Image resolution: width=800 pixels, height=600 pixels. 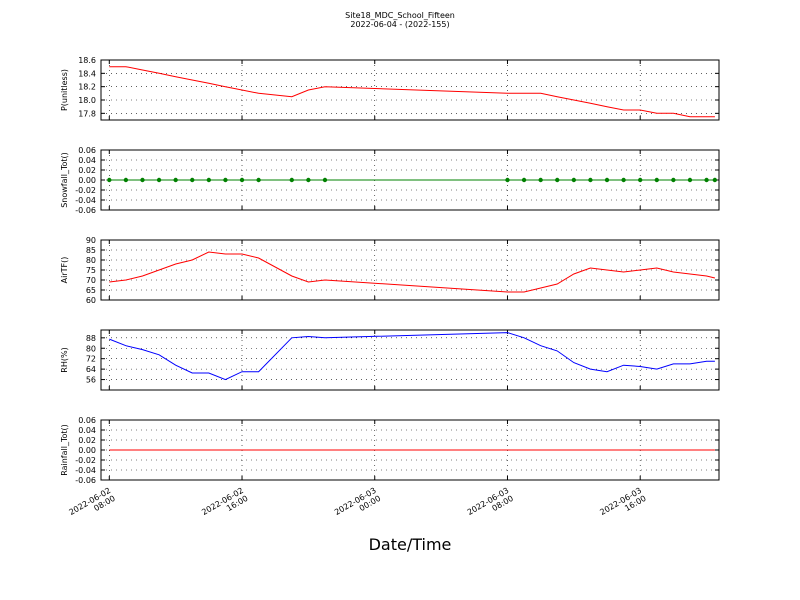 What do you see at coordinates (92, 505) in the screenshot?
I see `x-tick-label: 2022-06-0208:00` at bounding box center [92, 505].